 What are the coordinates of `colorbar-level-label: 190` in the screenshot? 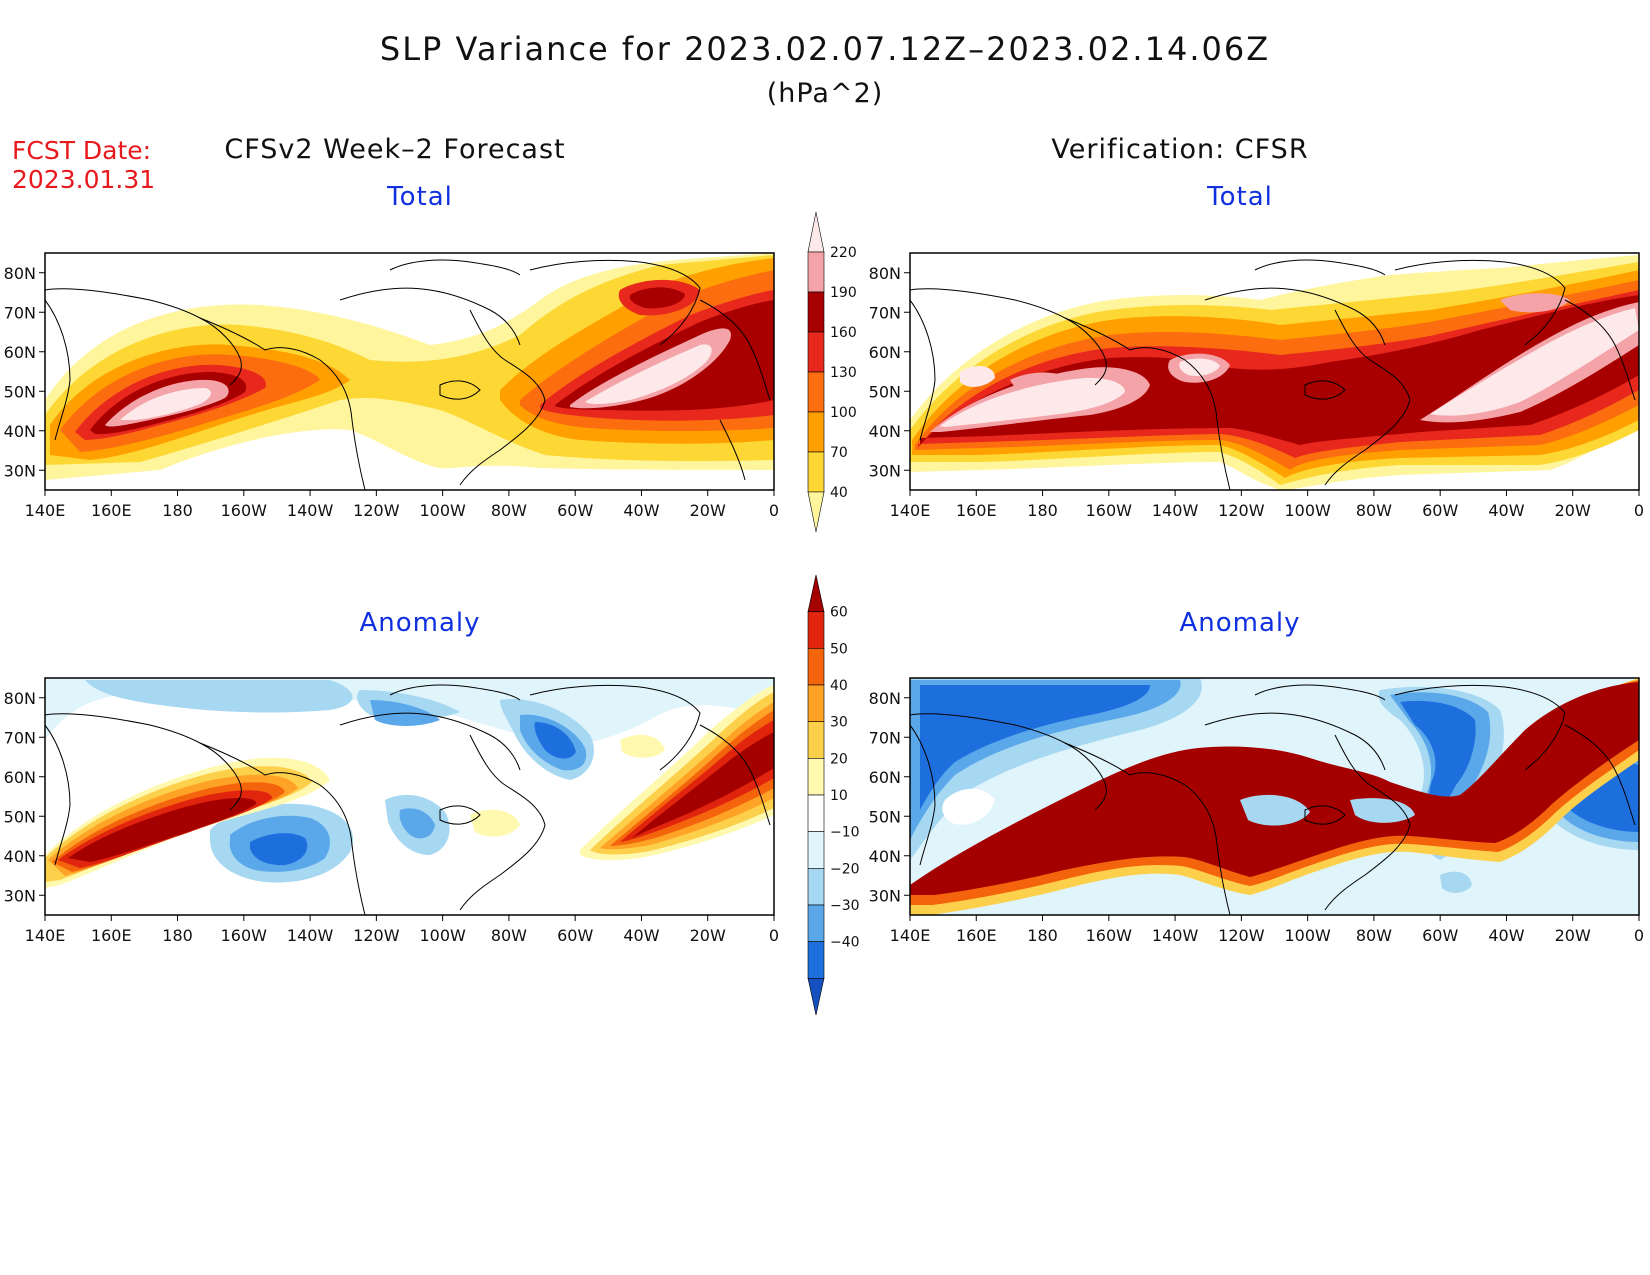 It's located at (843, 293).